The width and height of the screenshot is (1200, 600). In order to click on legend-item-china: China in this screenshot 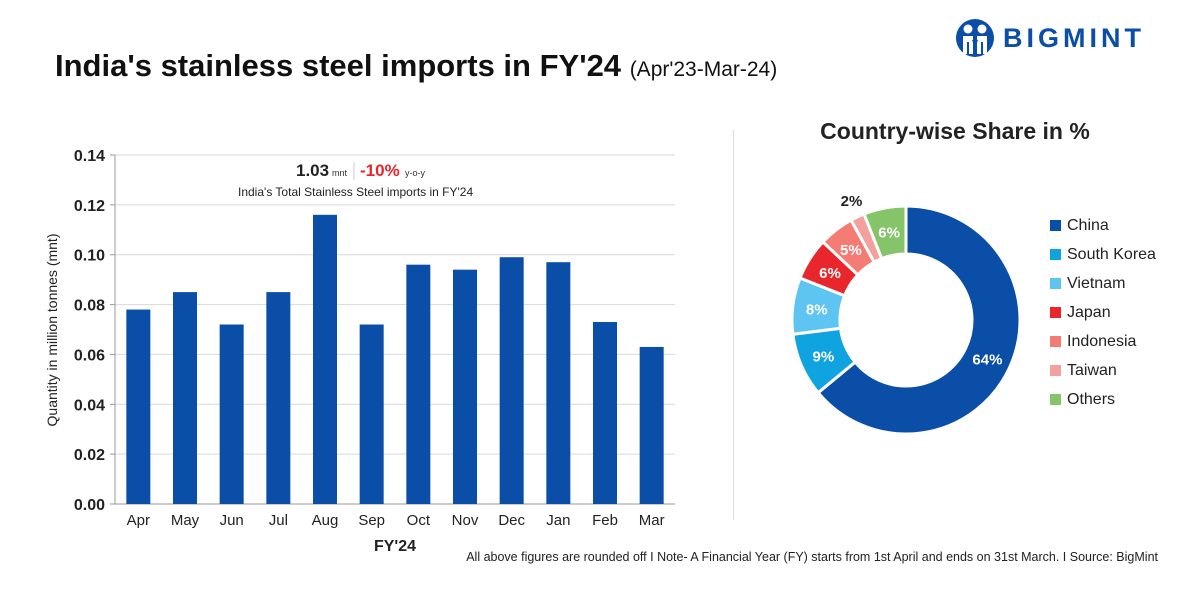, I will do `click(1103, 225)`.